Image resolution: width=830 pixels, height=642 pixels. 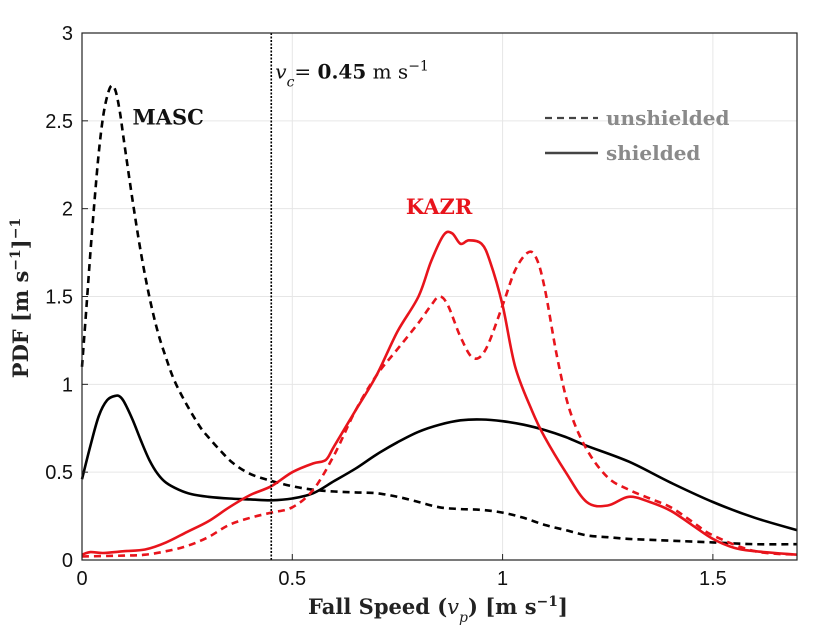 What do you see at coordinates (81, 579) in the screenshot?
I see `x-tick-label: 0` at bounding box center [81, 579].